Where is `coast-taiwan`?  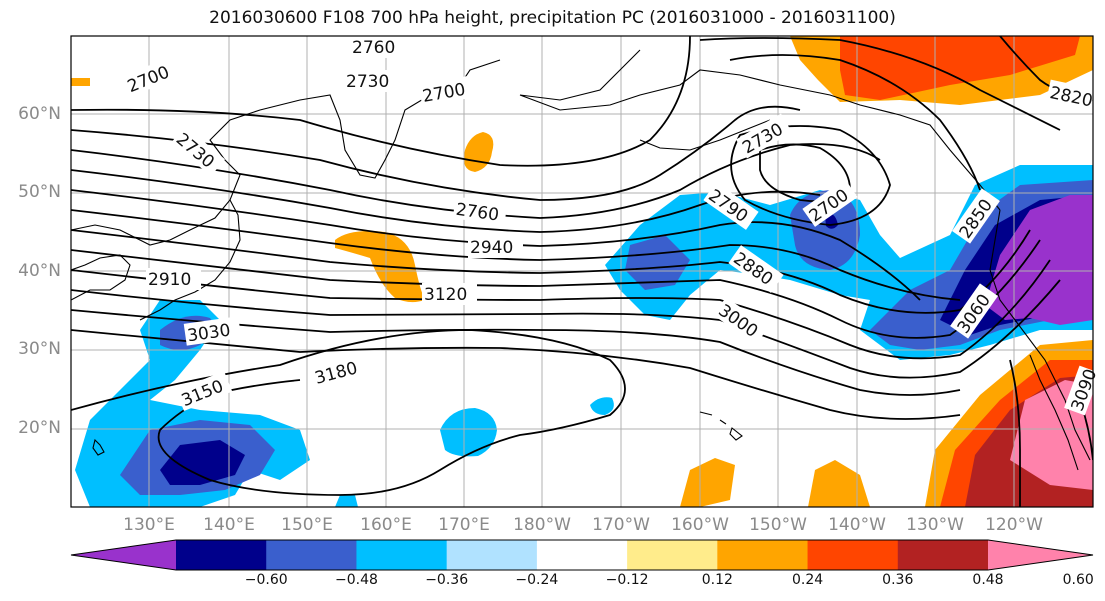 coast-taiwan is located at coordinates (98, 447).